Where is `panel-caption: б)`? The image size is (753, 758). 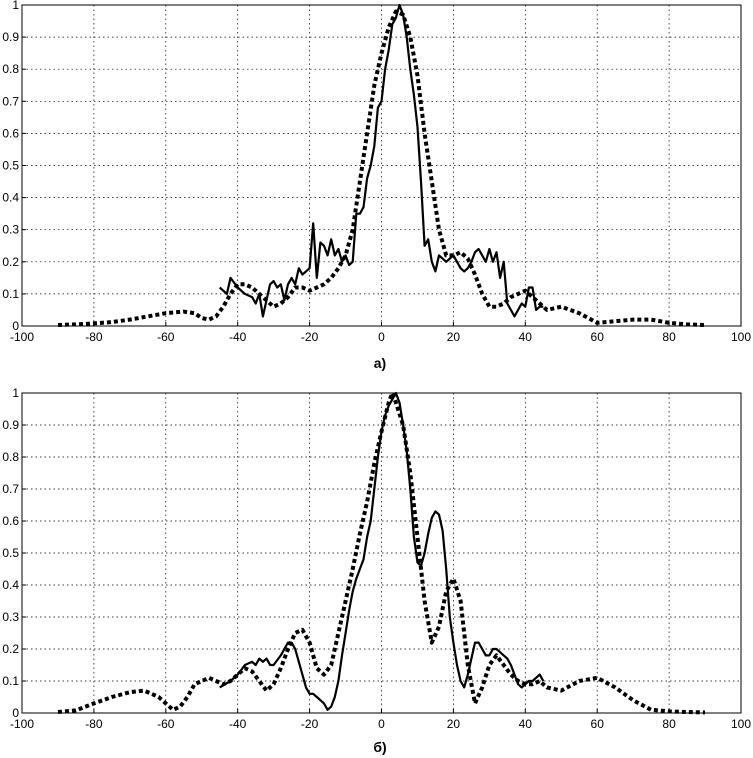
panel-caption: б) is located at coordinates (379, 747).